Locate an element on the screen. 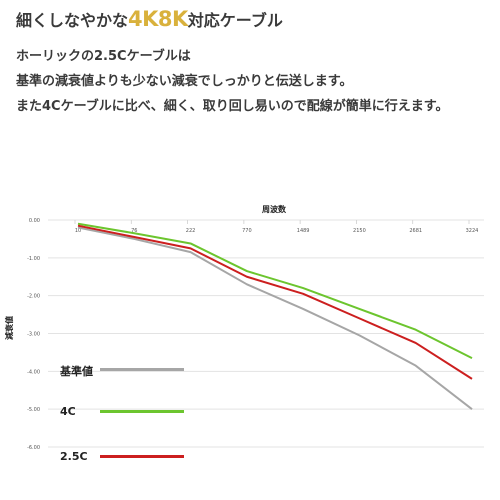 The height and width of the screenshot is (500, 500). y-tick-label: -3.00 is located at coordinates (33, 335).